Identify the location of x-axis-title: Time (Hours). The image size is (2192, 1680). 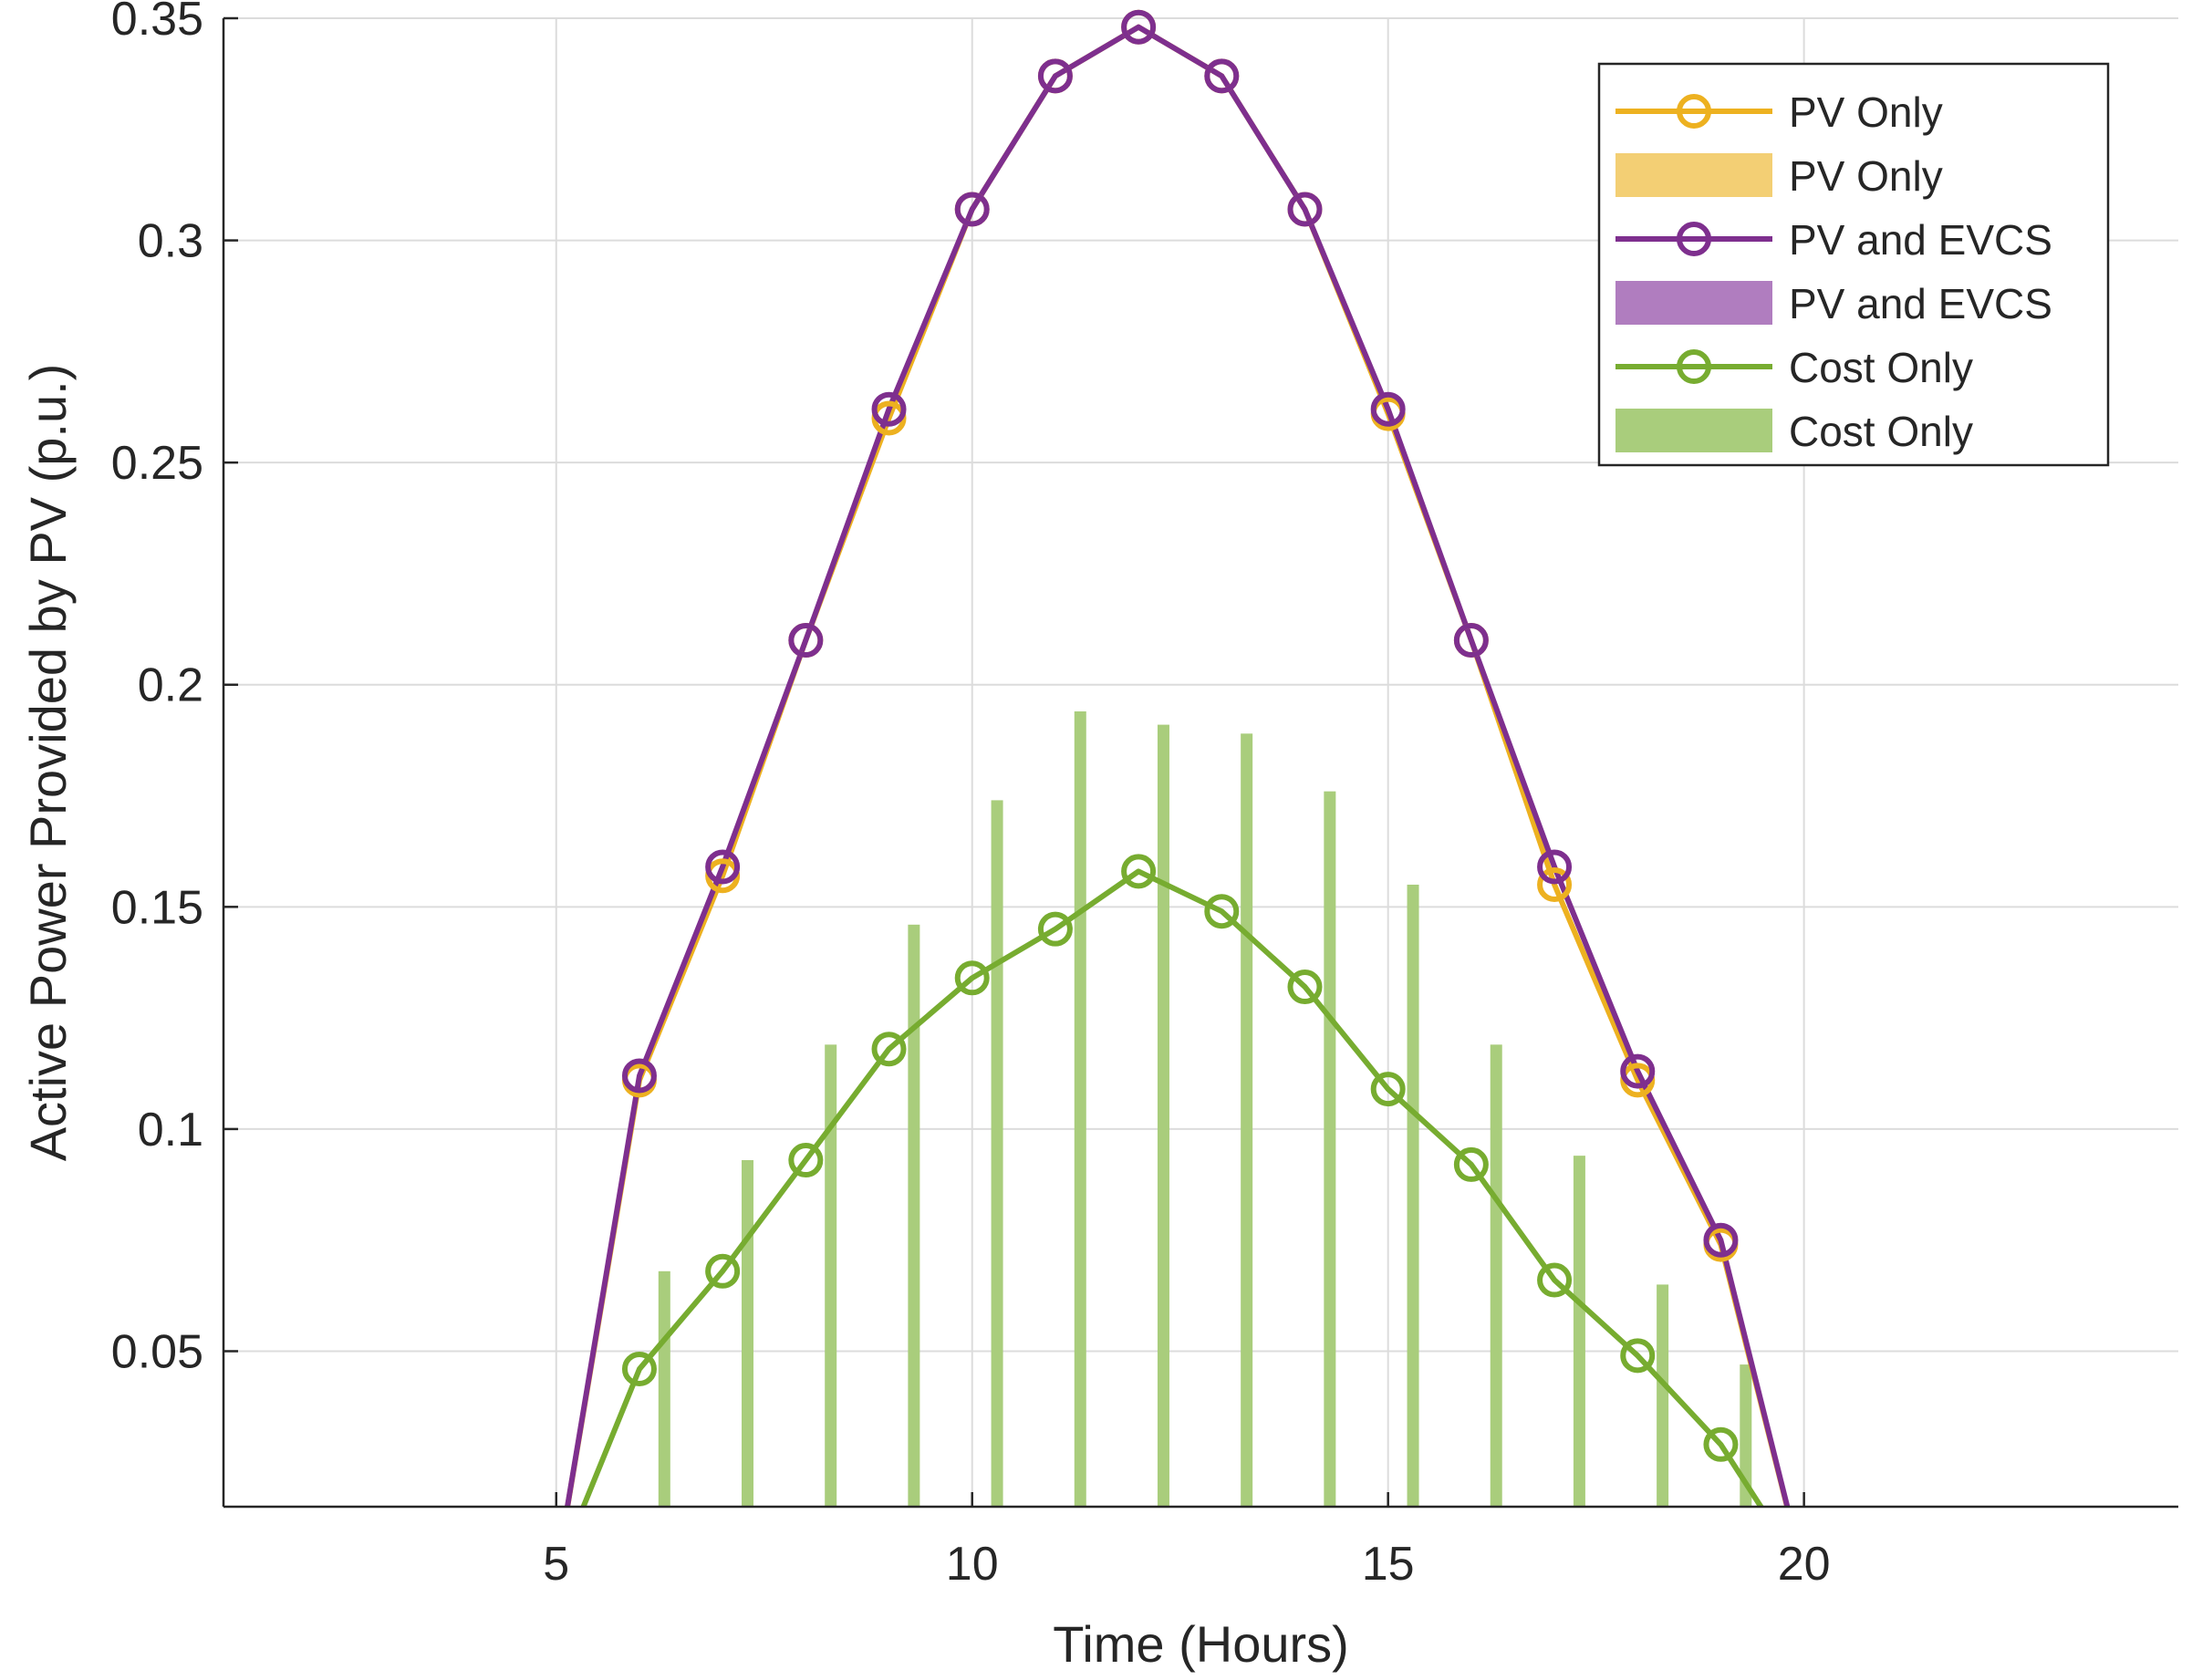
(1201, 1644).